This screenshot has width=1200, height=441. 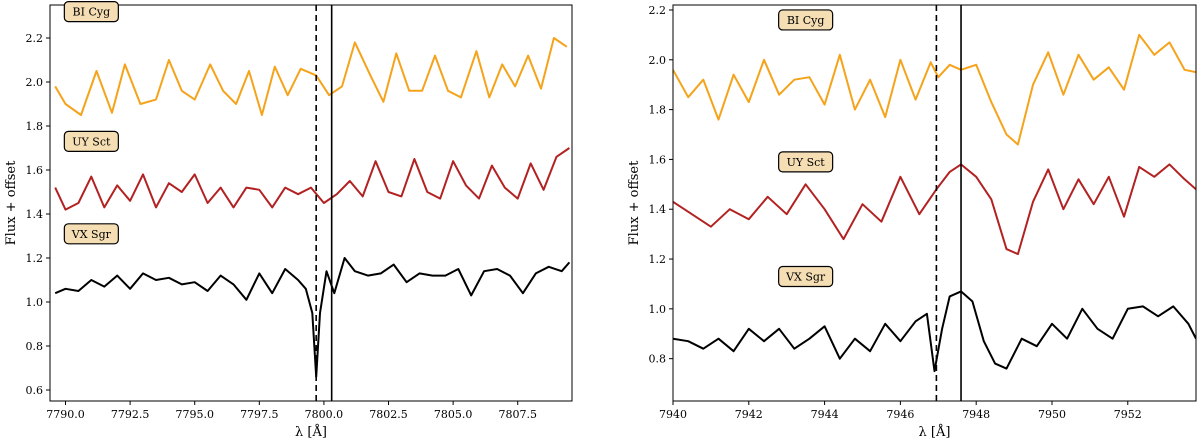 What do you see at coordinates (976, 414) in the screenshot?
I see `x-tick-label: 7948` at bounding box center [976, 414].